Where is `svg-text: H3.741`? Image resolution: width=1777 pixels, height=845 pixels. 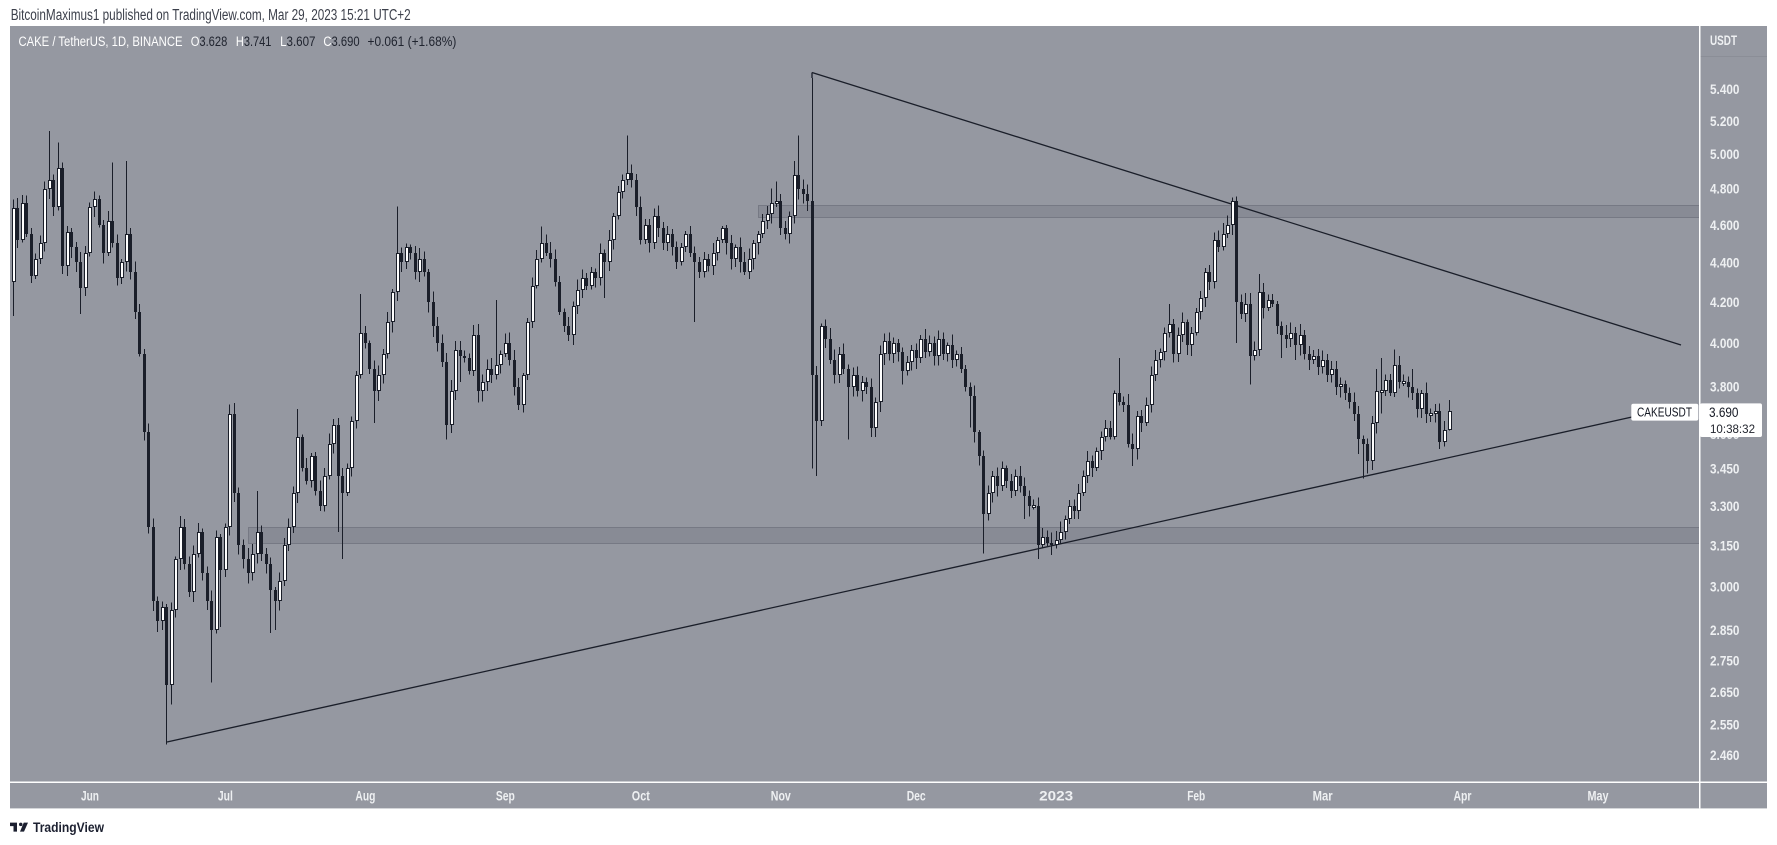 svg-text: H3.741 is located at coordinates (254, 41).